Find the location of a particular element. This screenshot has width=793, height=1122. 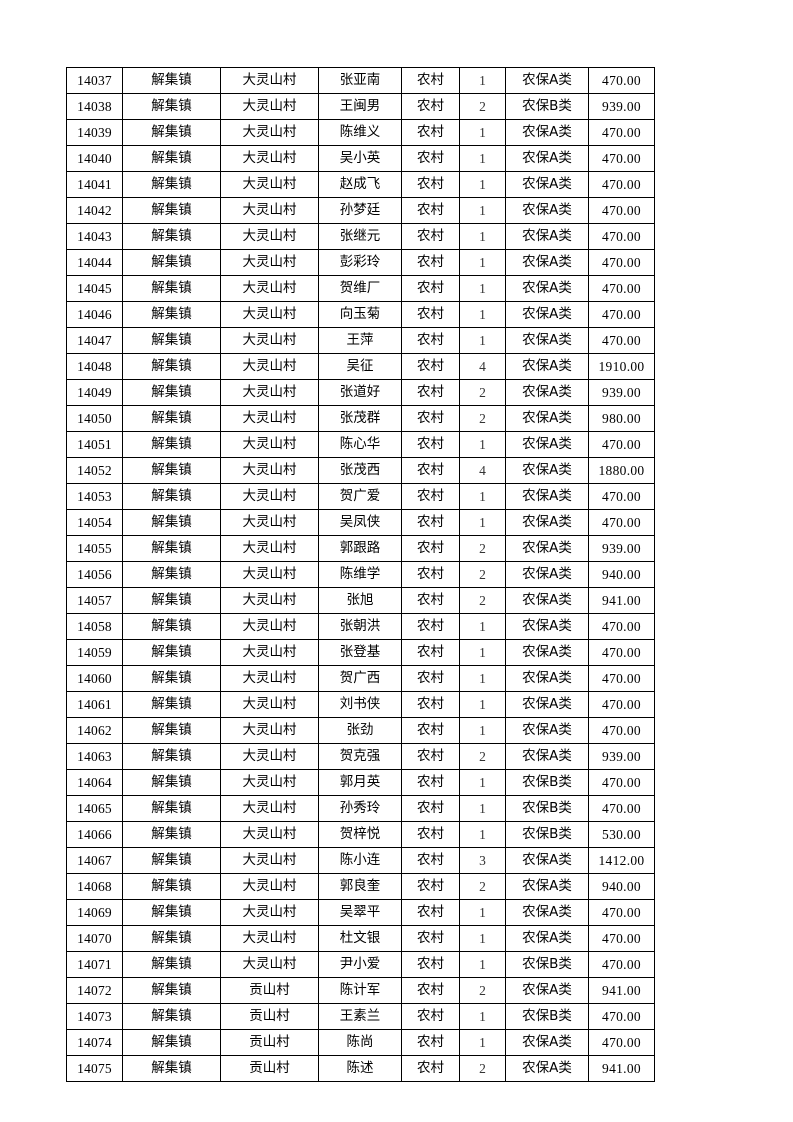

cell-person-name: 陈小连 is located at coordinates (360, 860).